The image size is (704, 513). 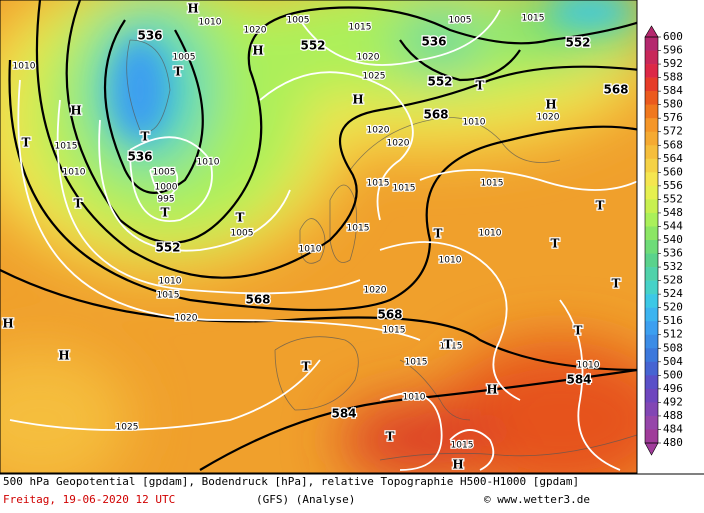 What do you see at coordinates (673, 442) in the screenshot?
I see `colorbar-label: 480` at bounding box center [673, 442].